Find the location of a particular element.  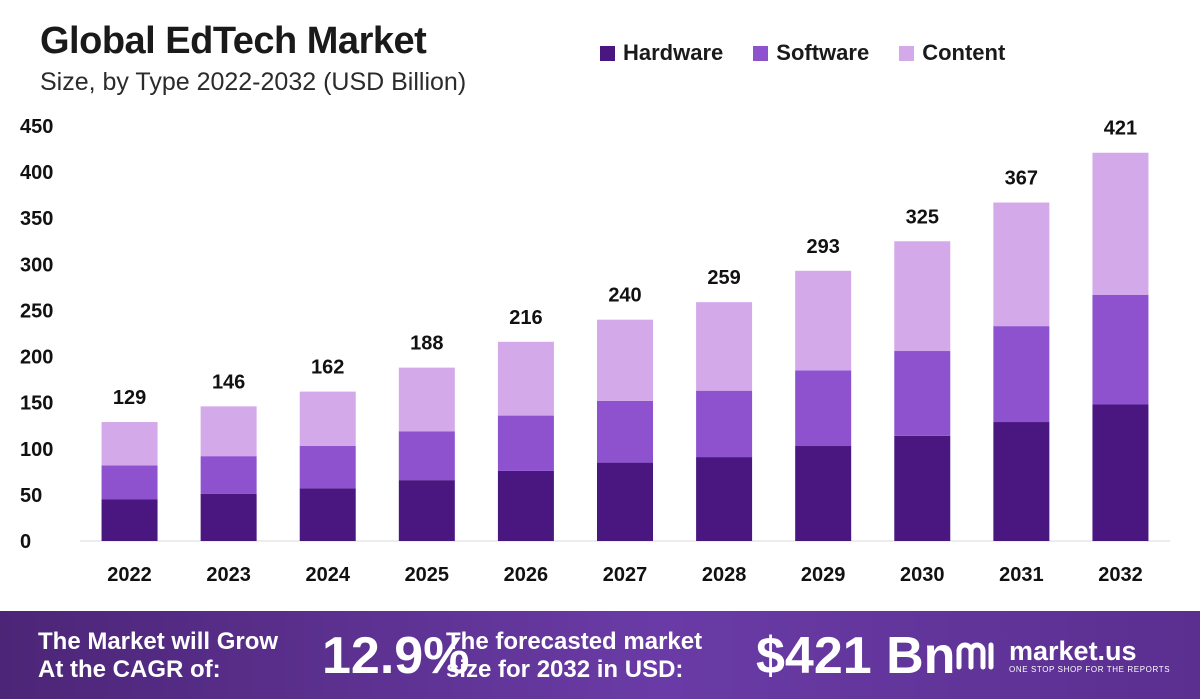

bar-total-label: 240 is located at coordinates (624, 296).